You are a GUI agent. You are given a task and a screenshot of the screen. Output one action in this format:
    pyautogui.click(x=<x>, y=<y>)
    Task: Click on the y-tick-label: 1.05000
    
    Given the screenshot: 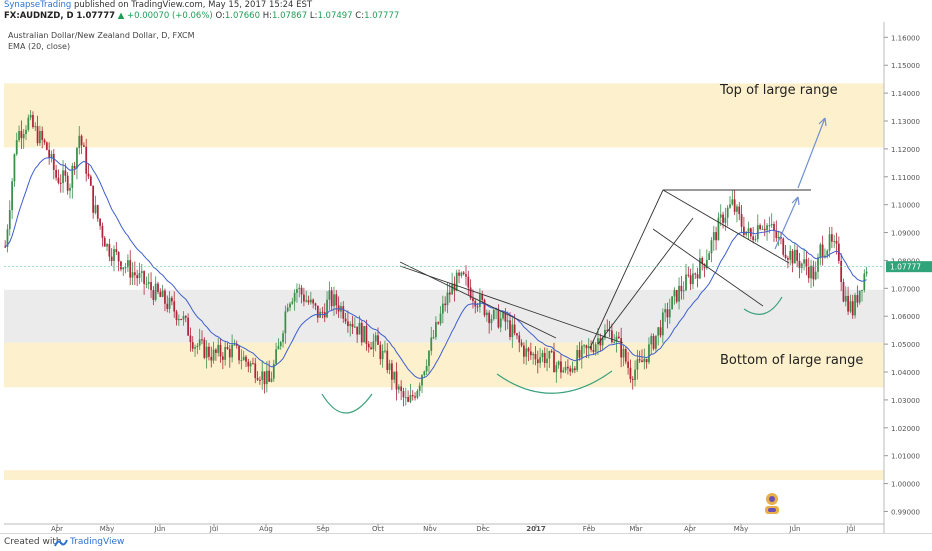 What is the action you would take?
    pyautogui.click(x=905, y=345)
    